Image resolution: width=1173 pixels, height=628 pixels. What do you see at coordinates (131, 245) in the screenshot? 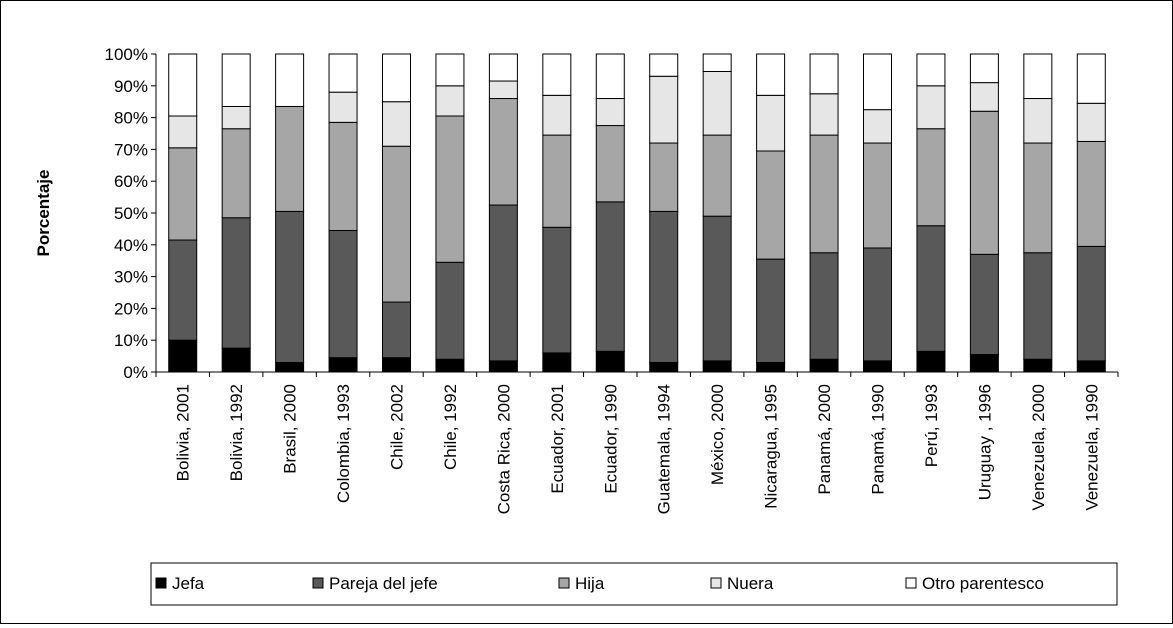
I see `y-tick-label: 40%` at bounding box center [131, 245].